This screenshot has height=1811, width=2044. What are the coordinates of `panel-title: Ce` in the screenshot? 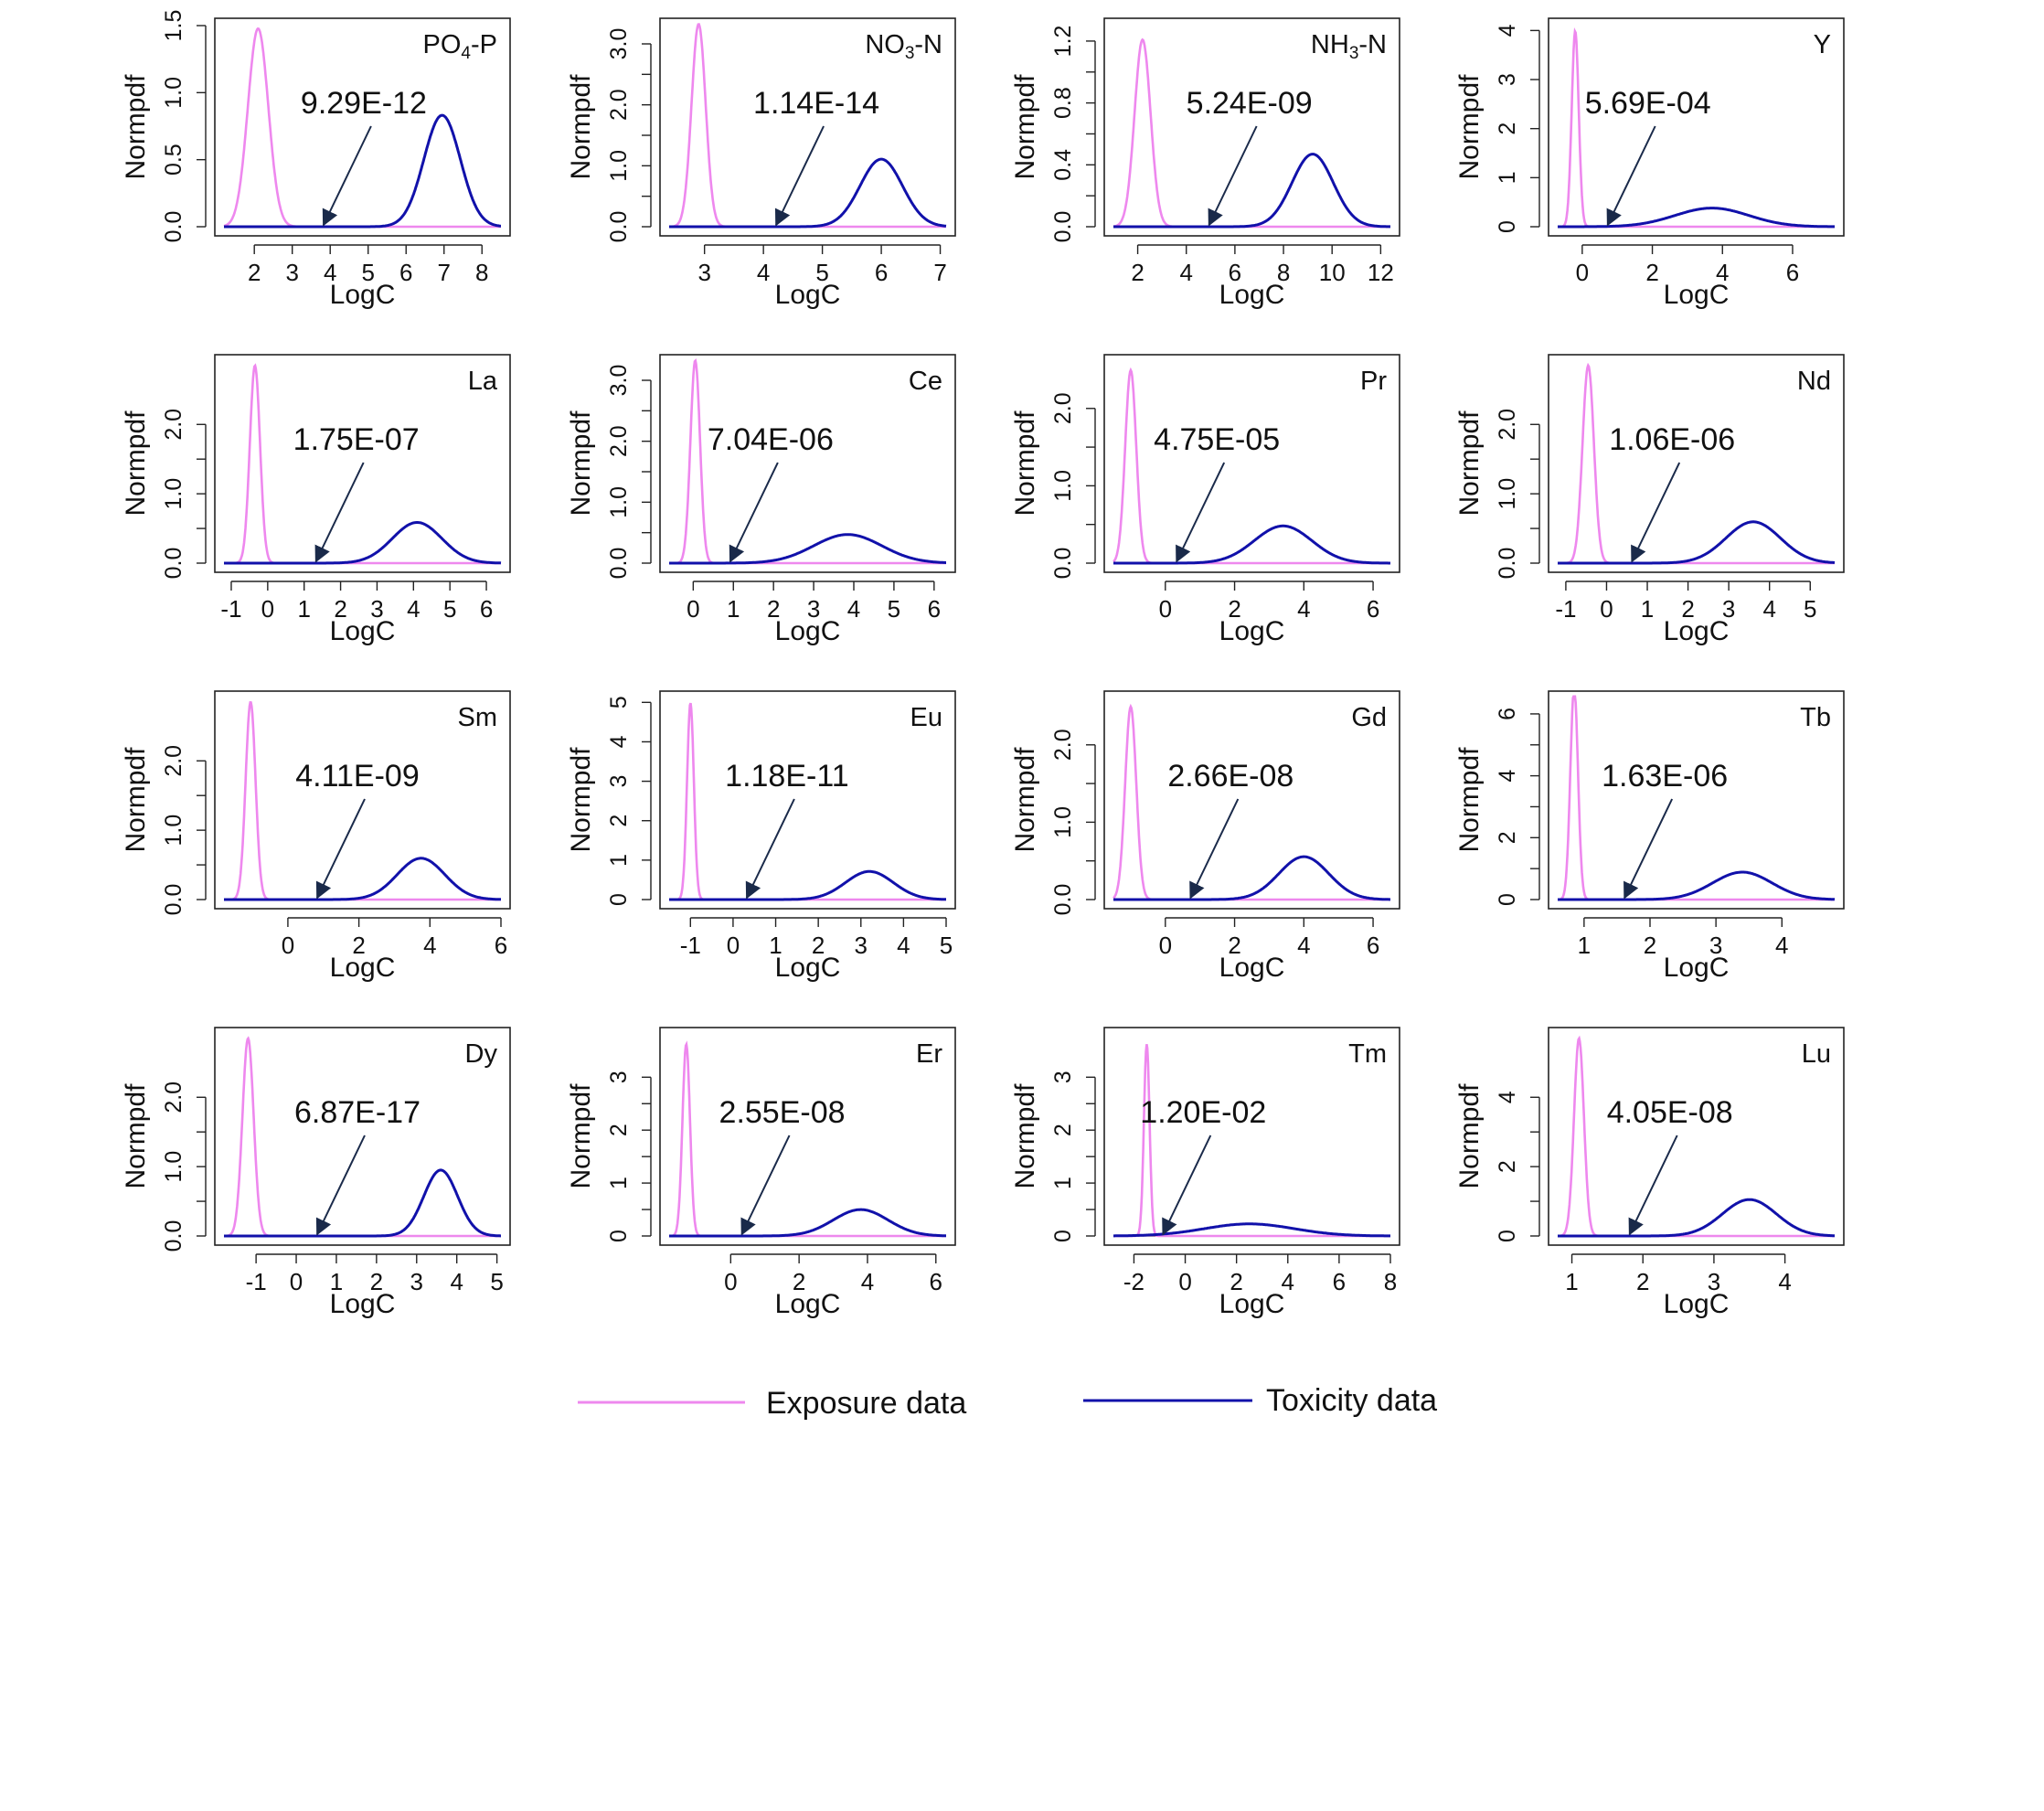 It's located at (925, 381).